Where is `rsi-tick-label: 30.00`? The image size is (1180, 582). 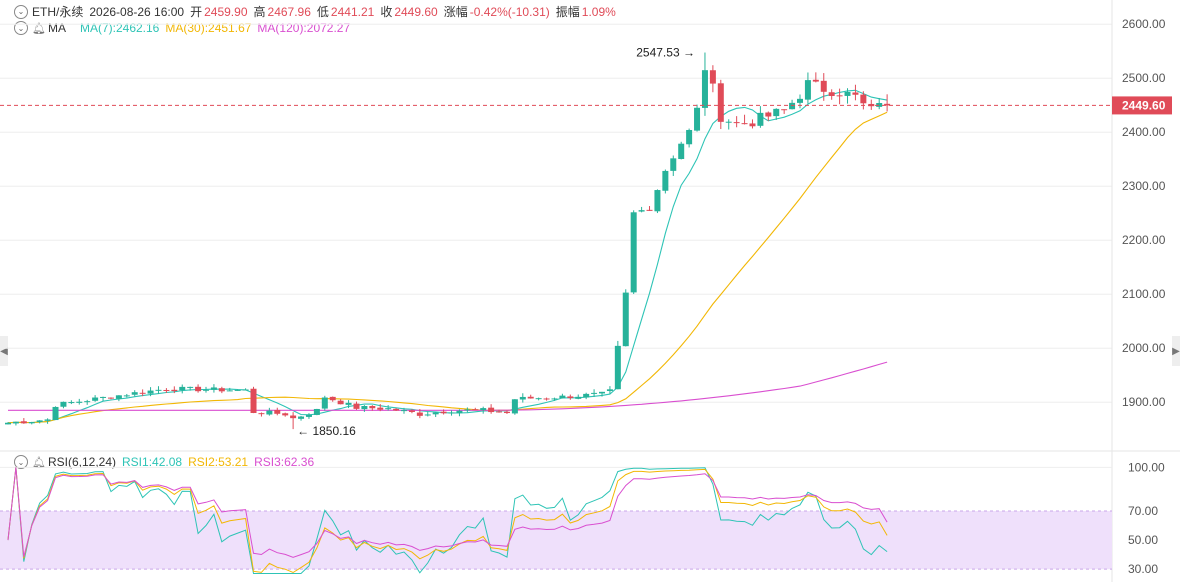
rsi-tick-label: 30.00 is located at coordinates (1143, 569).